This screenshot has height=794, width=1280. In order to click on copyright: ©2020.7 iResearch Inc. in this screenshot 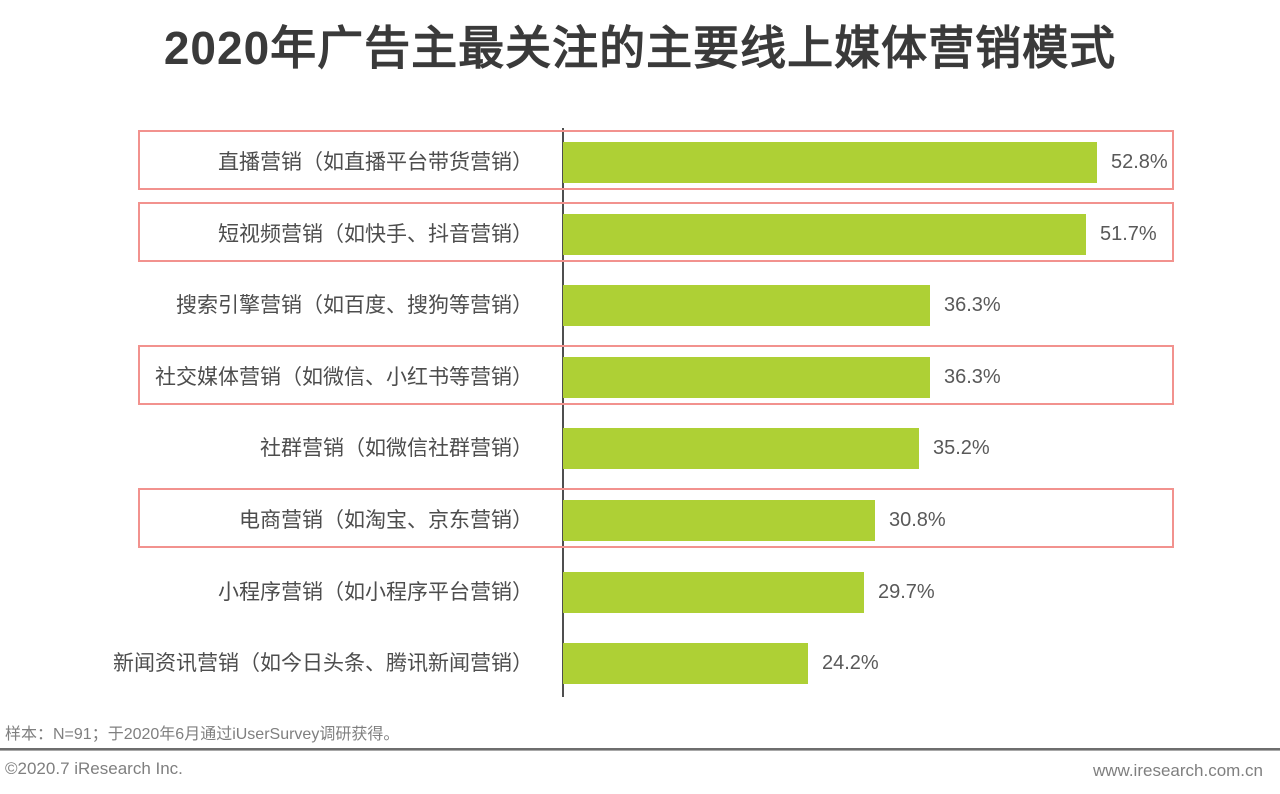, I will do `click(94, 768)`.